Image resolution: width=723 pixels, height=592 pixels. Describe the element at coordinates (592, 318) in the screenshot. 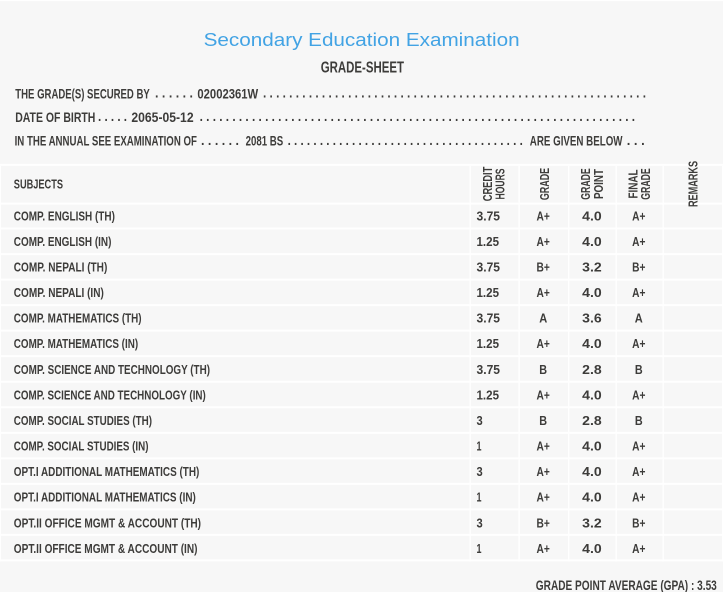

I see `svg-text: 3.6` at that location.